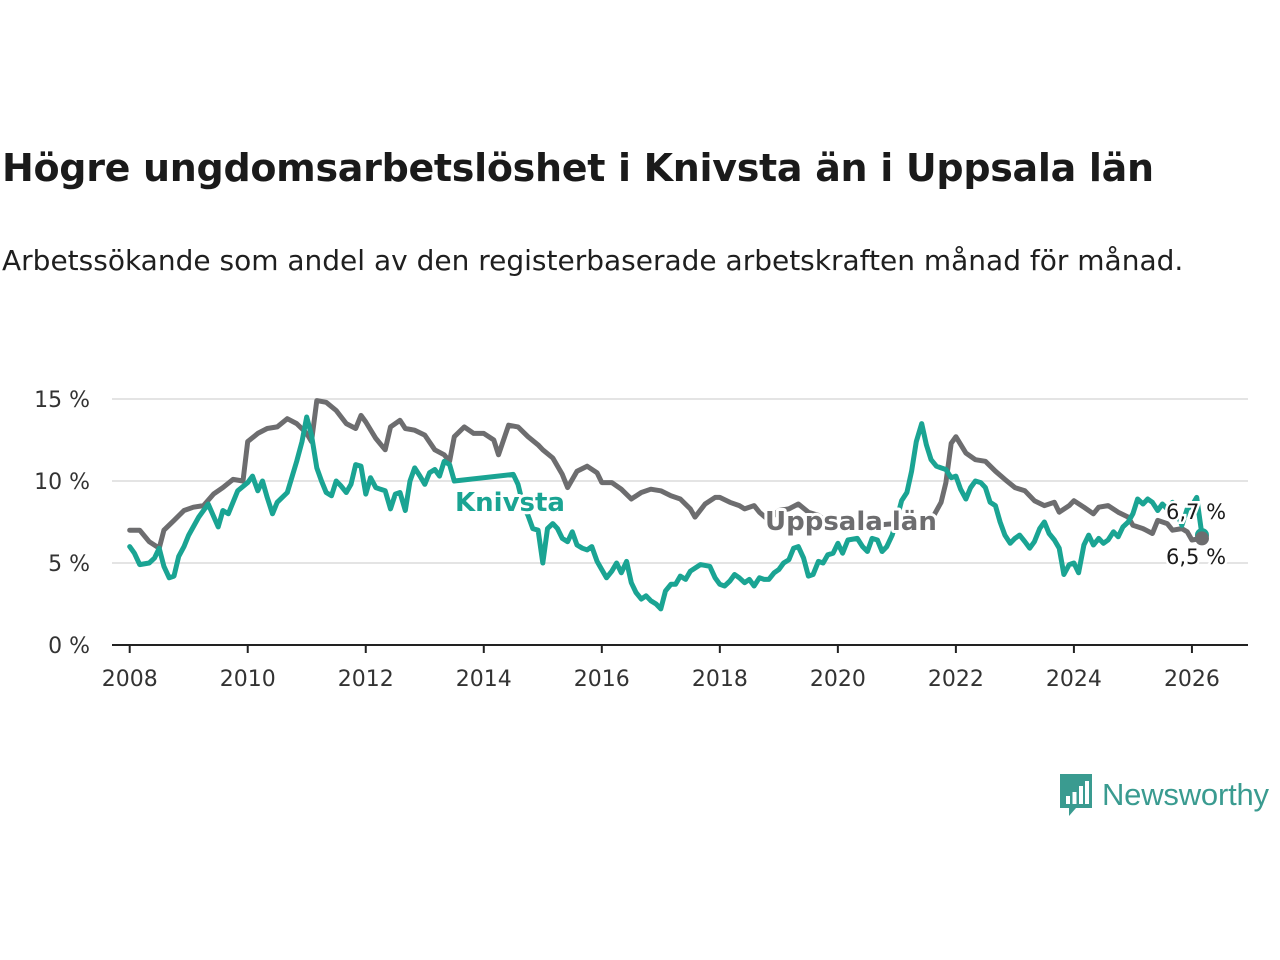 The height and width of the screenshot is (960, 1280). Describe the element at coordinates (484, 679) in the screenshot. I see `x-tick-label: 2014` at that location.